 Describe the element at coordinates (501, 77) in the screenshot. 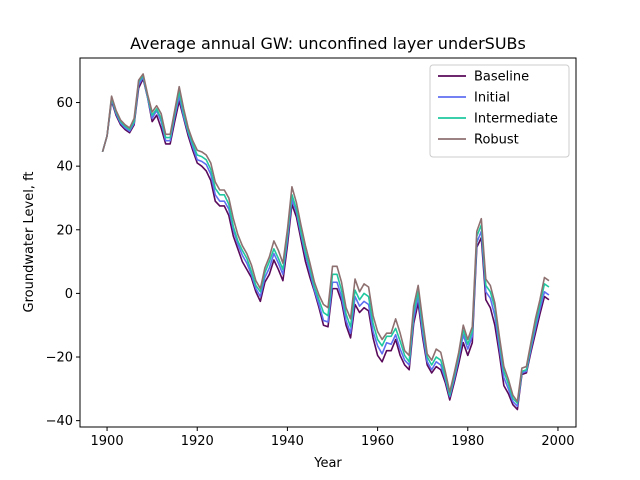

I see `legend-label-baseline: Baseline` at that location.